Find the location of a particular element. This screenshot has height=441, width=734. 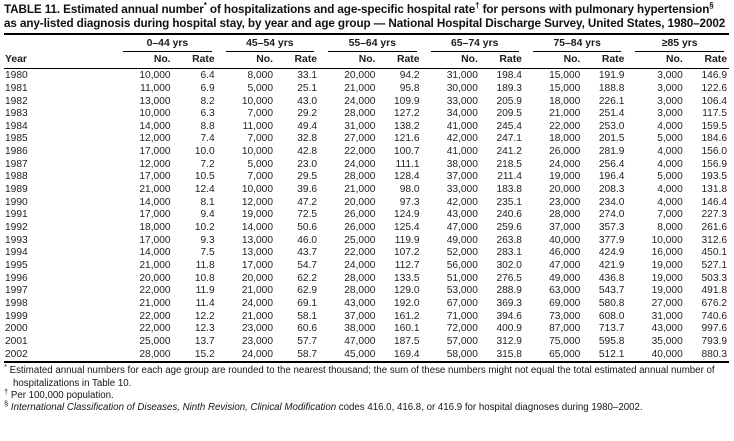

rate-cell: 189.3 is located at coordinates (509, 88).